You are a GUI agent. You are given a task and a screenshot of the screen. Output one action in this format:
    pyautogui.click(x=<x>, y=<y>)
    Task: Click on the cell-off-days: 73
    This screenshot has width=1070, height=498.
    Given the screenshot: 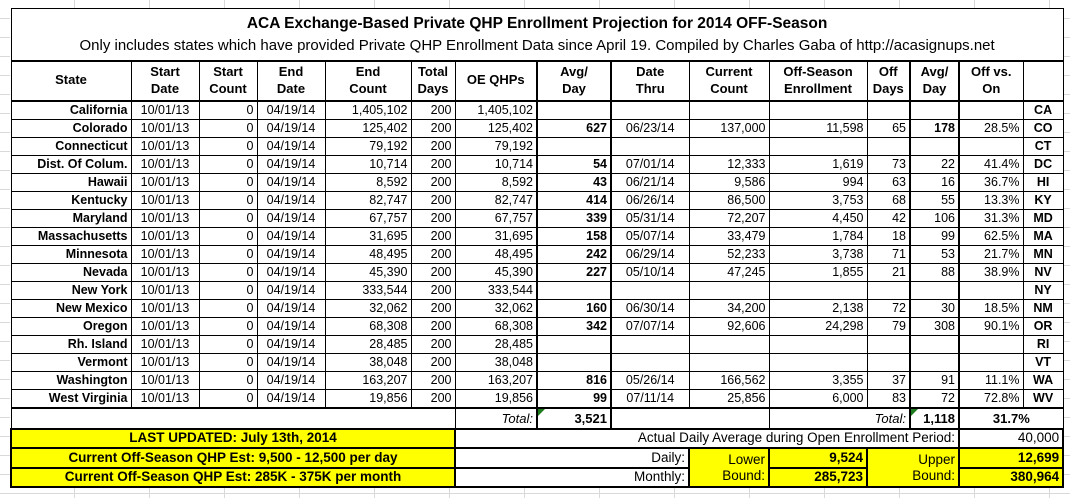 What is the action you would take?
    pyautogui.click(x=888, y=164)
    